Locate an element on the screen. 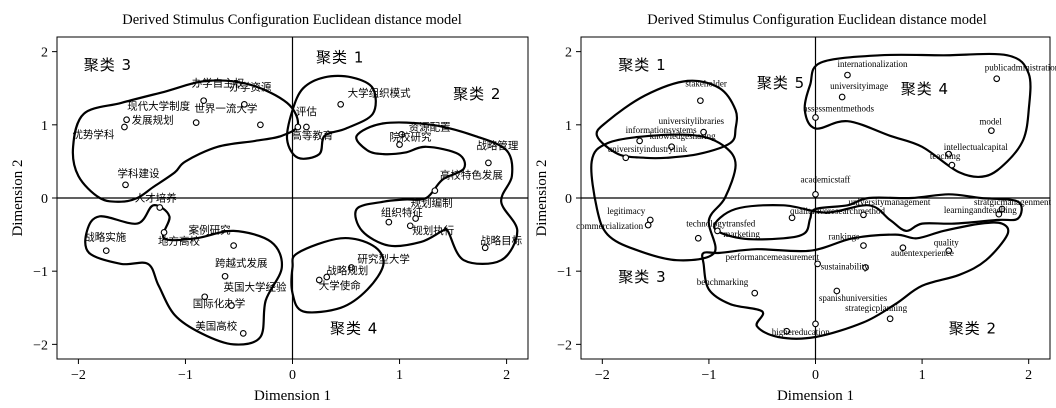 This screenshot has height=408, width=1056. cluster-label: 聚类 2 is located at coordinates (973, 328).